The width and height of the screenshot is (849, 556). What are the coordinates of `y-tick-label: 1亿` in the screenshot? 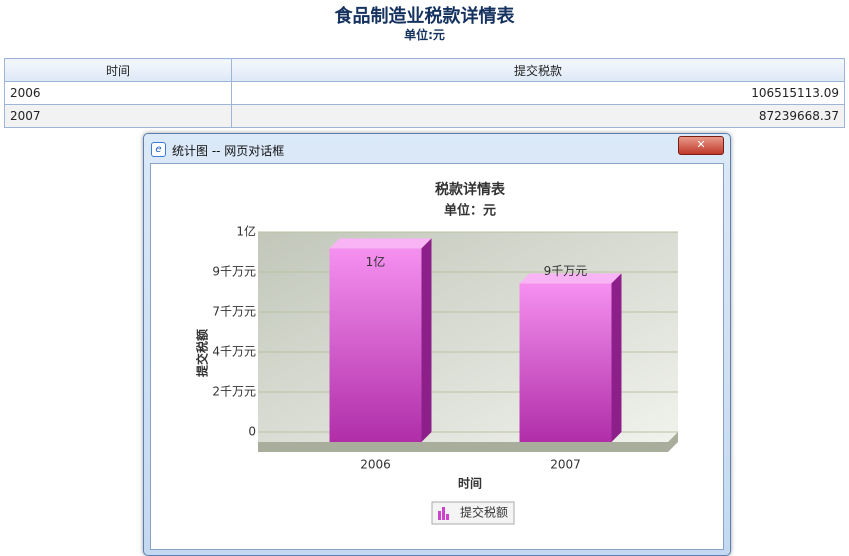 It's located at (246, 231).